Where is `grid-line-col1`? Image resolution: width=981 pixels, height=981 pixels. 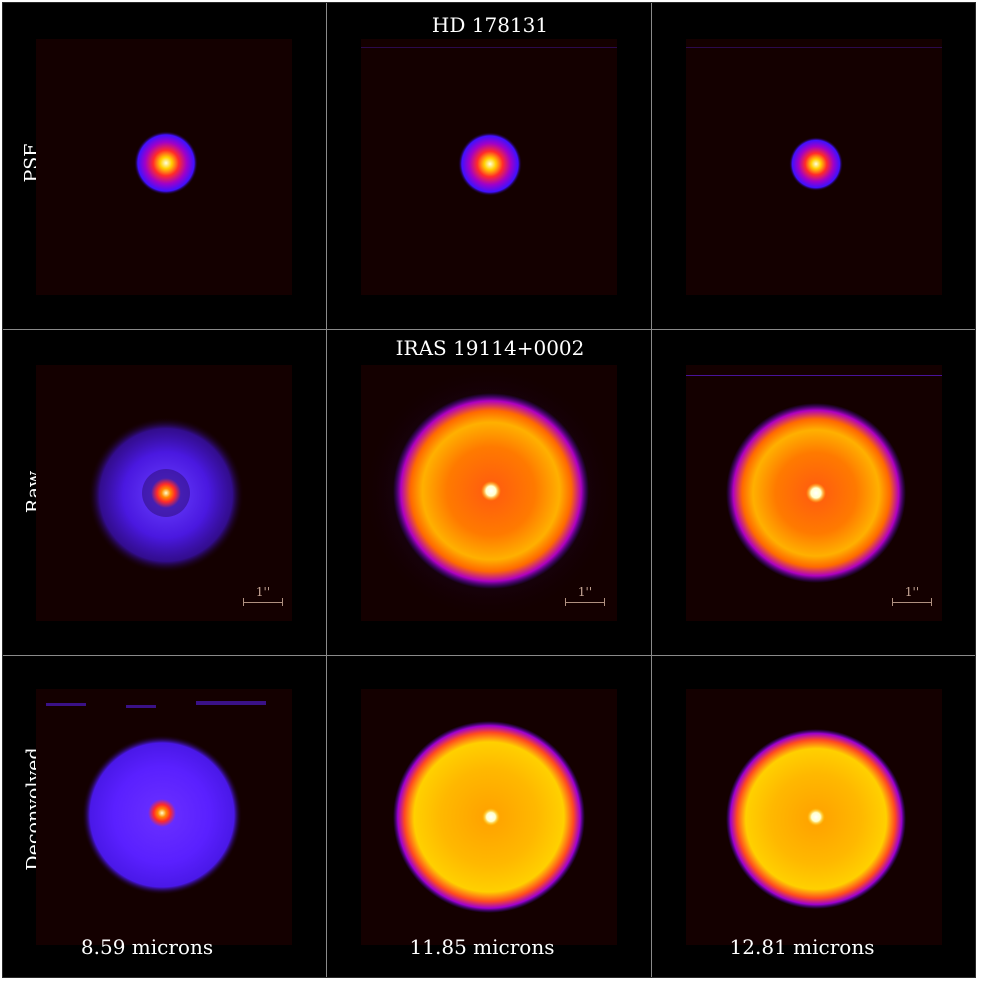
grid-line-col1 is located at coordinates (326, 490).